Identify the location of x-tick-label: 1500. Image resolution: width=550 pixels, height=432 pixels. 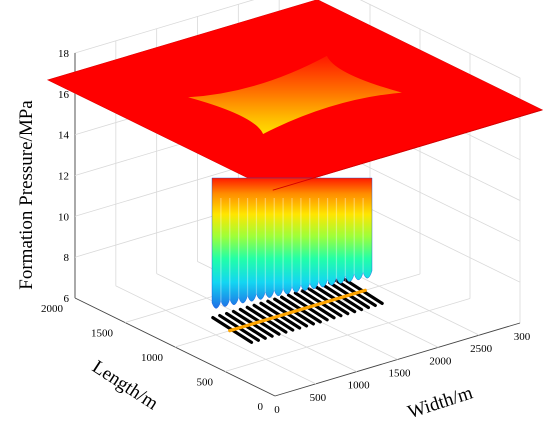
(400, 374).